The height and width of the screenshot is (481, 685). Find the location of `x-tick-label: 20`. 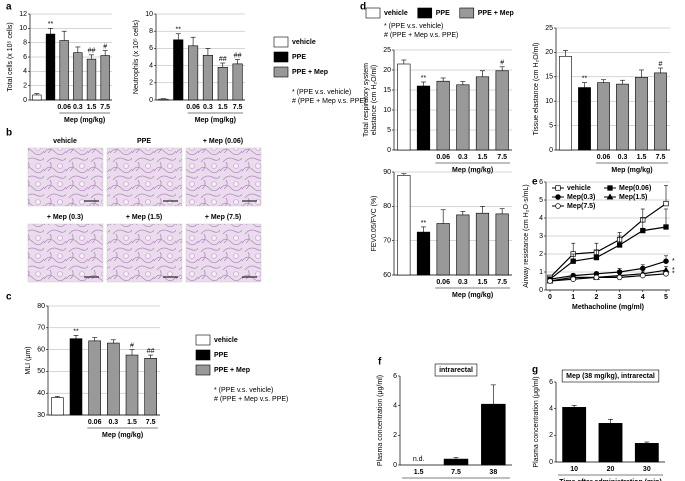

x-tick-label: 20 is located at coordinates (611, 469).